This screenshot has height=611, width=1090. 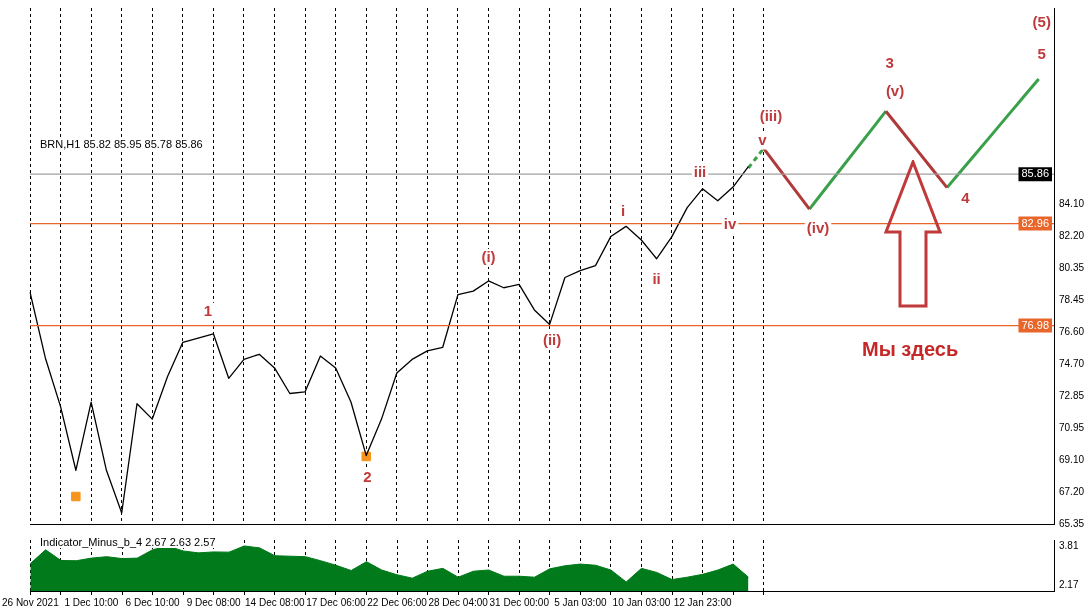 What do you see at coordinates (367, 477) in the screenshot?
I see `annotation: 2` at bounding box center [367, 477].